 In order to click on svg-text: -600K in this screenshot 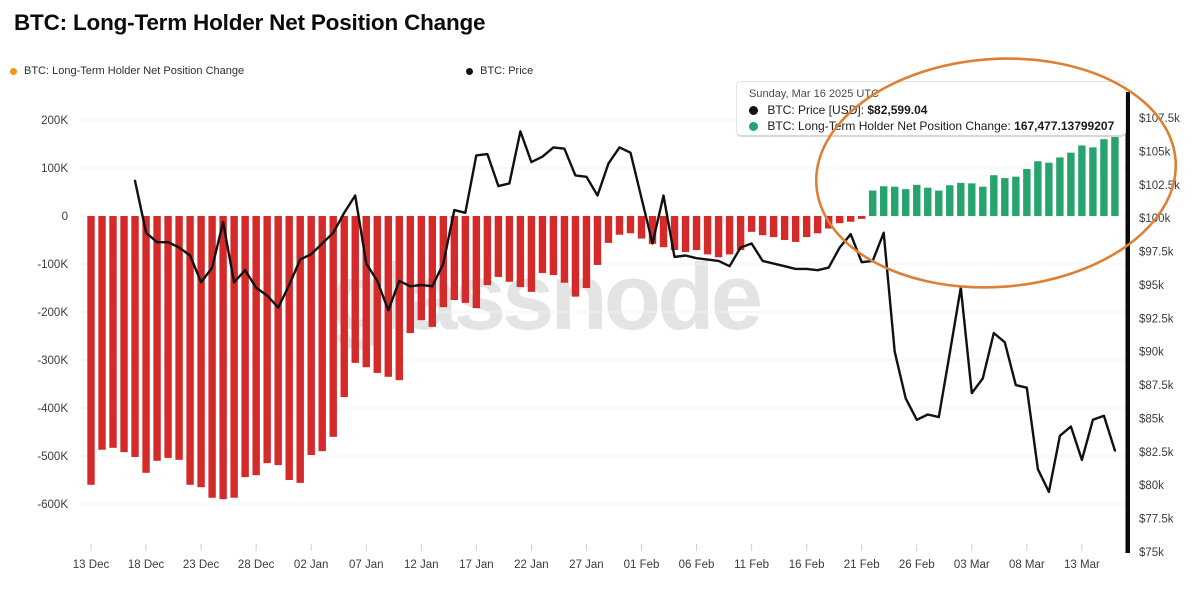, I will do `click(52, 505)`.